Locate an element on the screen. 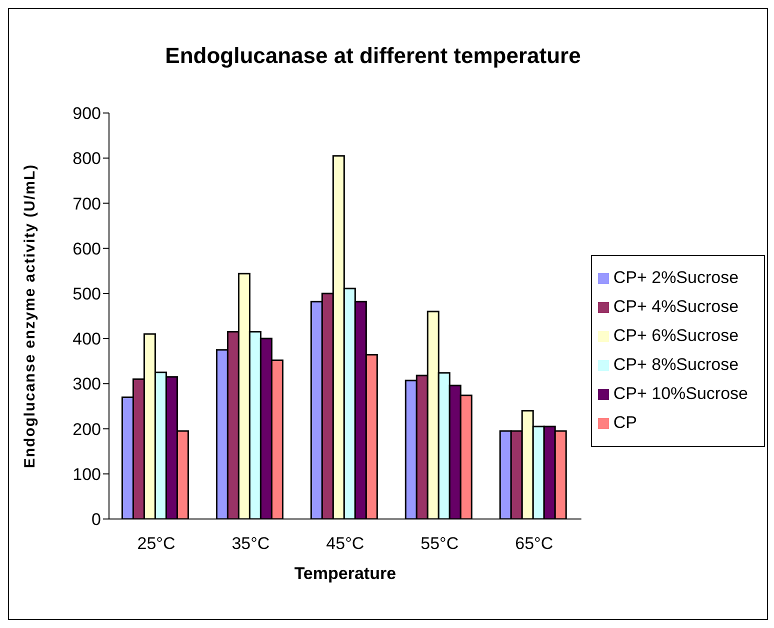 The width and height of the screenshot is (774, 628). legend-label: CP+ 6%Sucrose is located at coordinates (676, 335).